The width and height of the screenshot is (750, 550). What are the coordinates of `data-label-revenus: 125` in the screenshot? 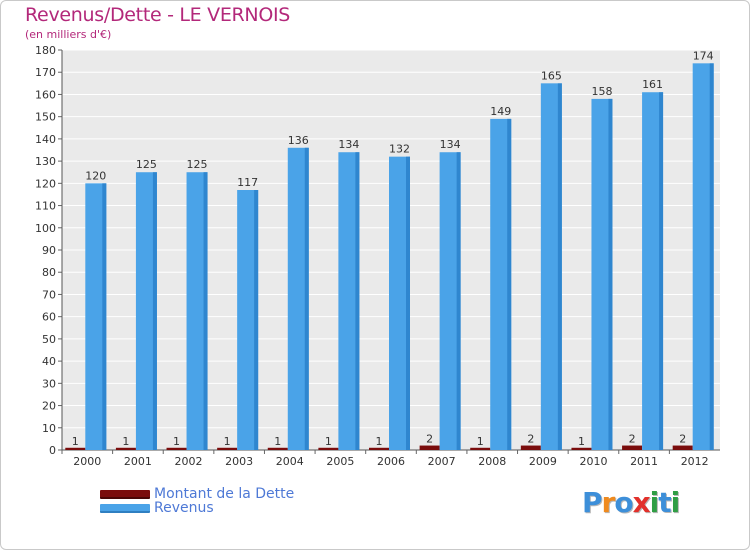 It's located at (146, 164).